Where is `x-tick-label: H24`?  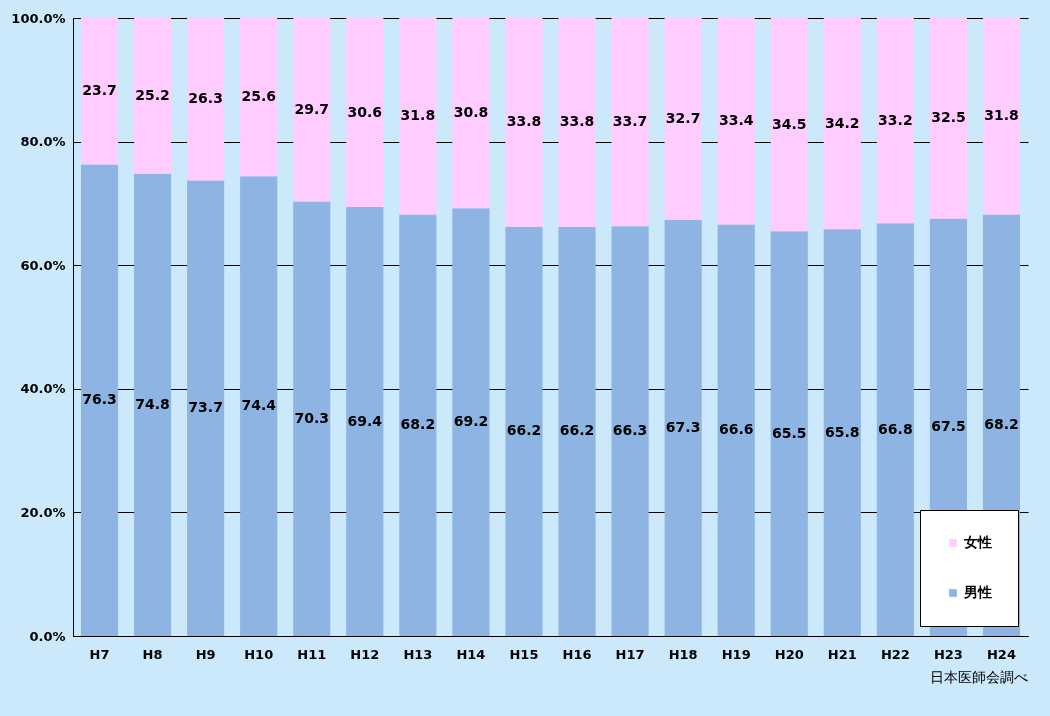 x-tick-label: H24 is located at coordinates (1001, 654).